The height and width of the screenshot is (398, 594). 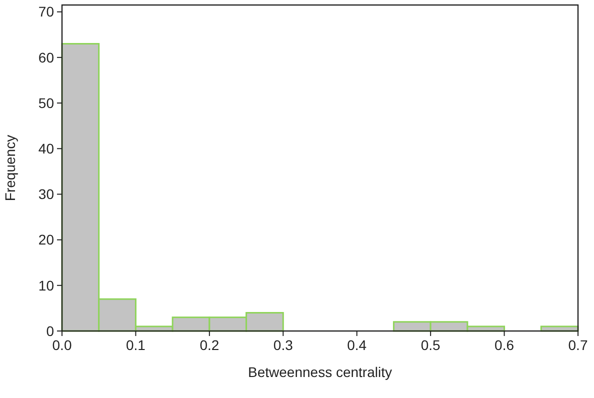 I want to click on y-tick-label: 10, so click(x=46, y=285).